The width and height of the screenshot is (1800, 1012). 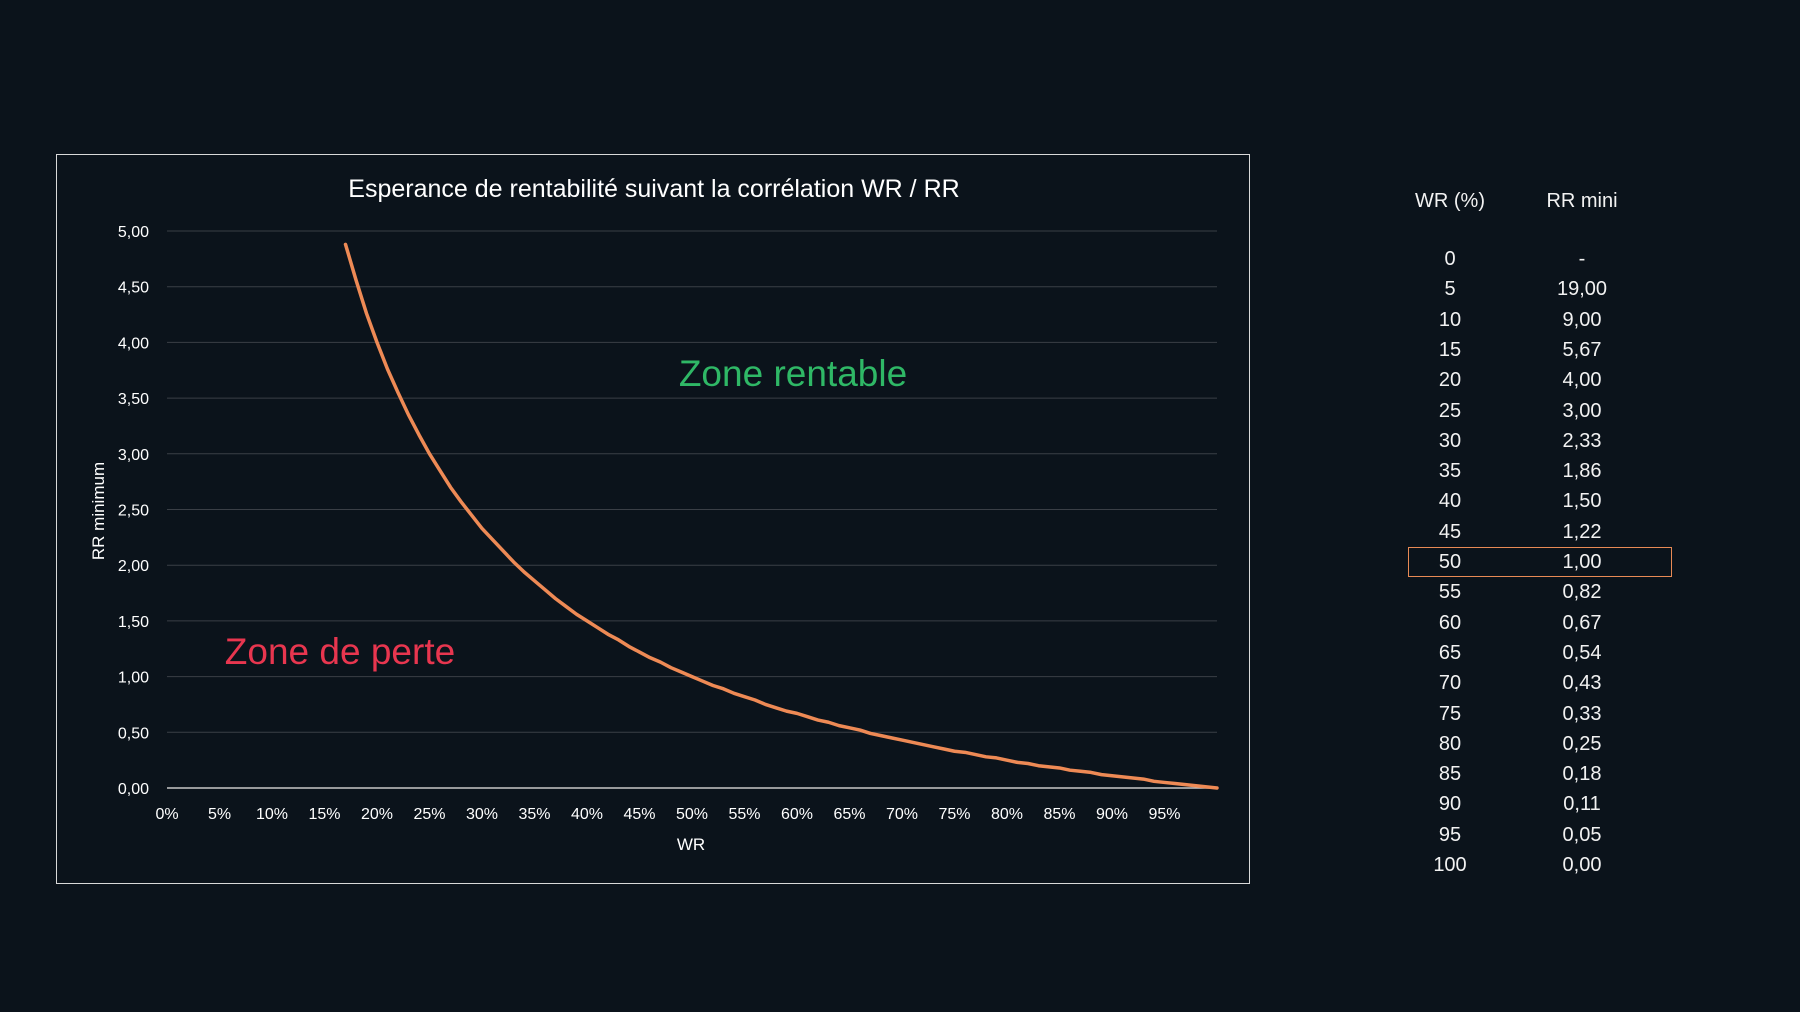 What do you see at coordinates (1112, 814) in the screenshot?
I see `x-tick-label: 90%` at bounding box center [1112, 814].